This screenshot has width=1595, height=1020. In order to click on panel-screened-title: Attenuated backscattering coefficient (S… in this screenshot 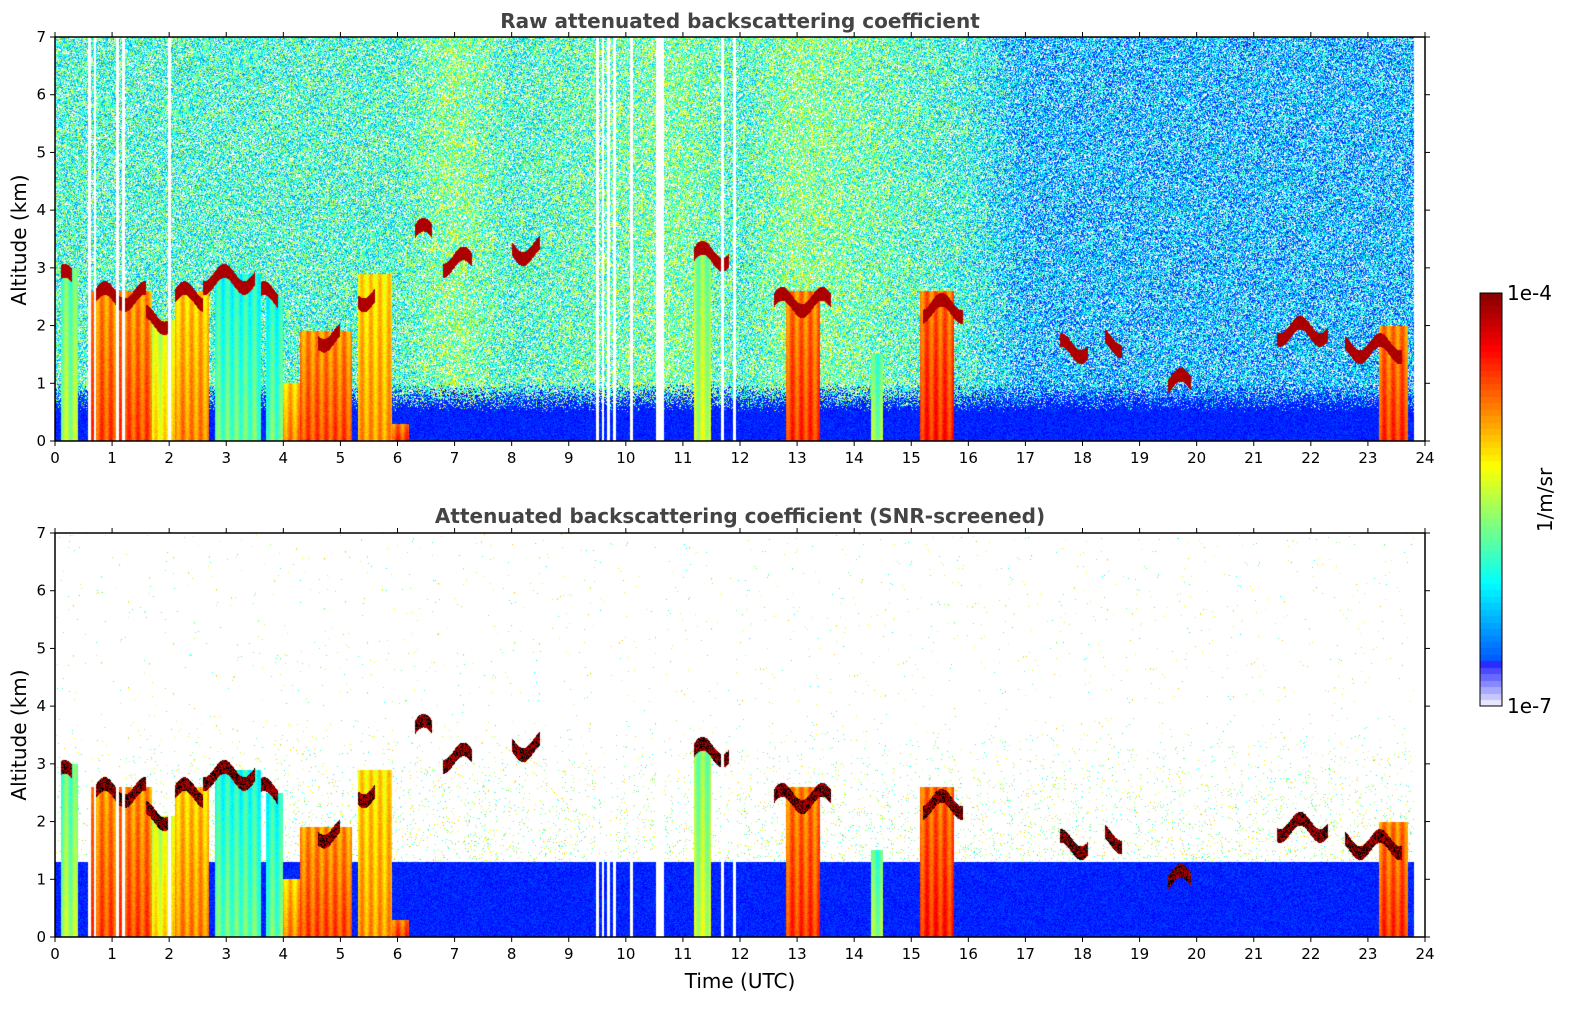, I will do `click(740, 516)`.